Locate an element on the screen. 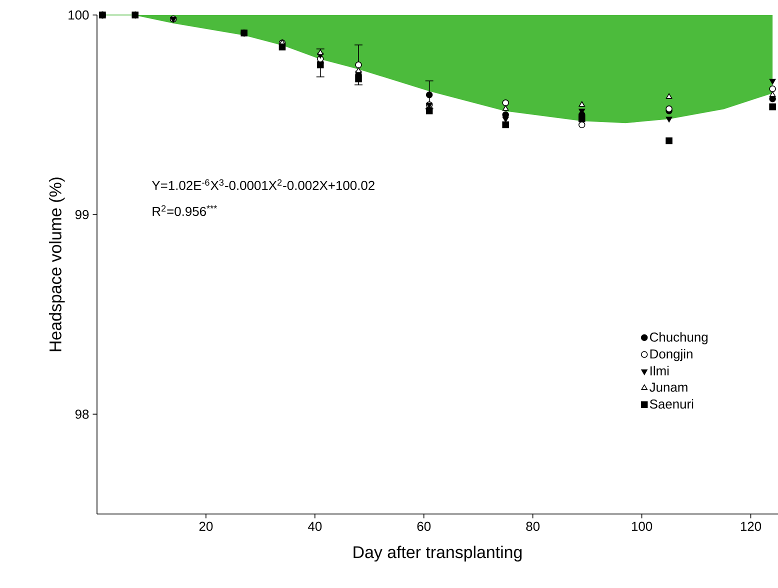 The height and width of the screenshot is (588, 778). y-axis-title: Headspace volume (%) is located at coordinates (56, 265).